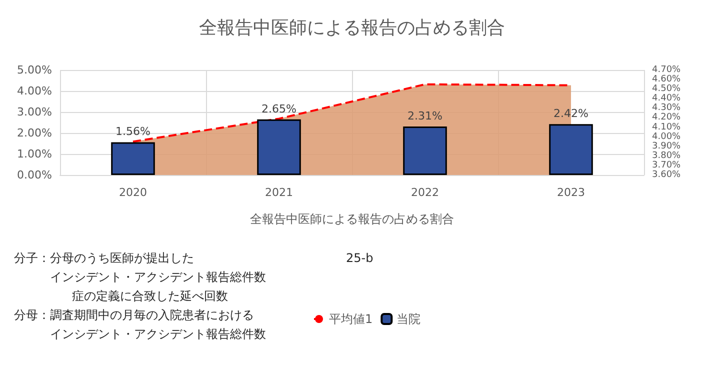 This screenshot has height=367, width=704. What do you see at coordinates (571, 192) in the screenshot?
I see `x-tick-label: 2023` at bounding box center [571, 192].